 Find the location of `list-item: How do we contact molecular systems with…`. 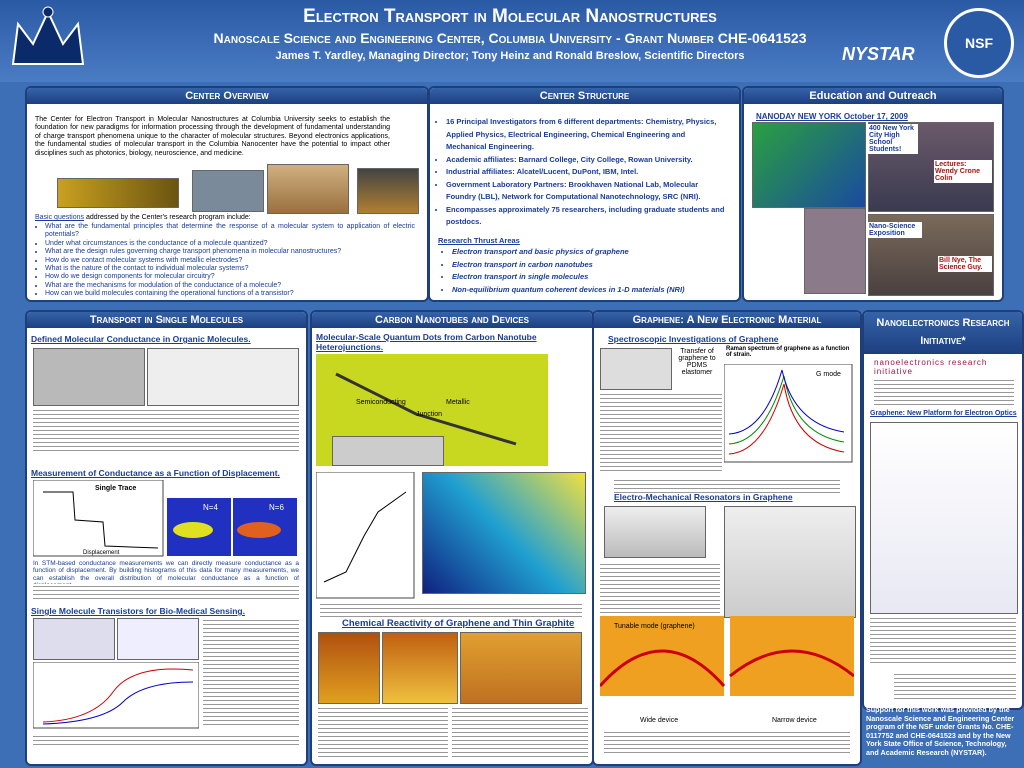

list-item: How do we contact molecular systems with… is located at coordinates (230, 261).